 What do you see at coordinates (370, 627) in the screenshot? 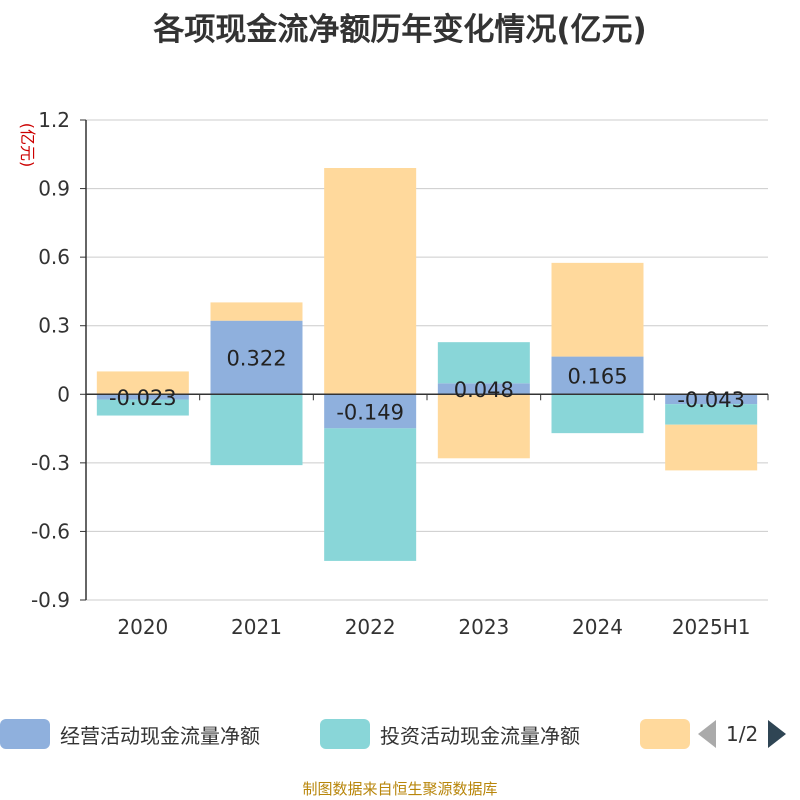
I see `x-tick-label: 2022` at bounding box center [370, 627].